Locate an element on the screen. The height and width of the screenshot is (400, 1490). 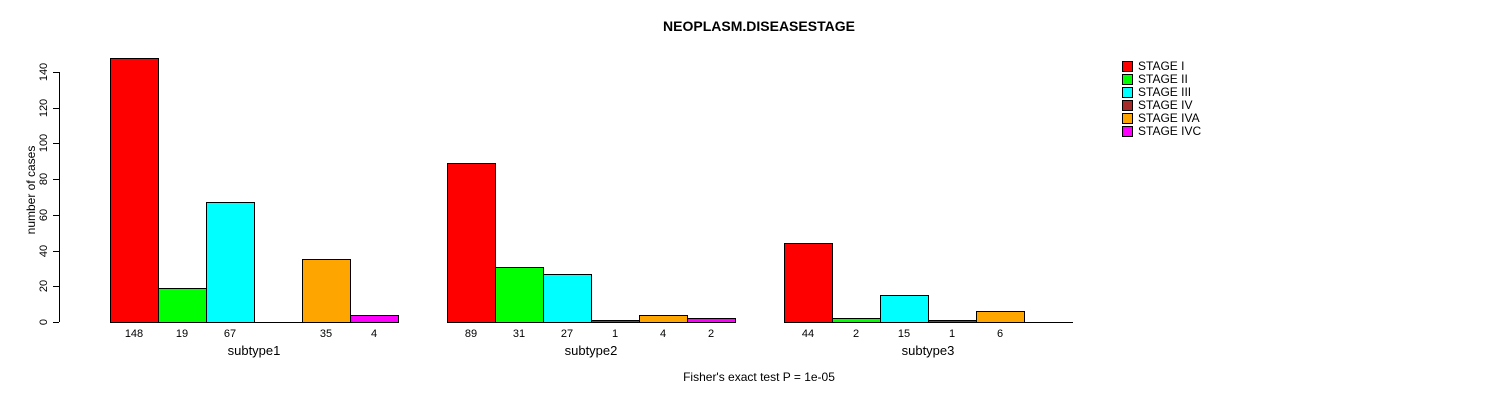
bar-value-label: 35 is located at coordinates (326, 334).